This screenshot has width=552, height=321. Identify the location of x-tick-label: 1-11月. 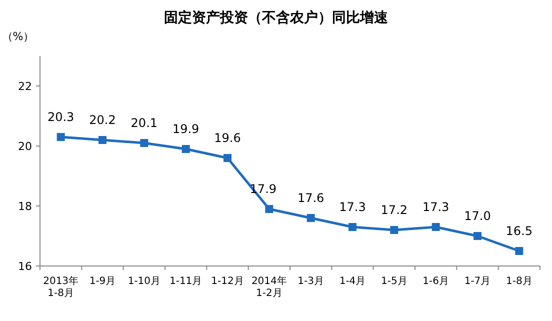
(185, 281).